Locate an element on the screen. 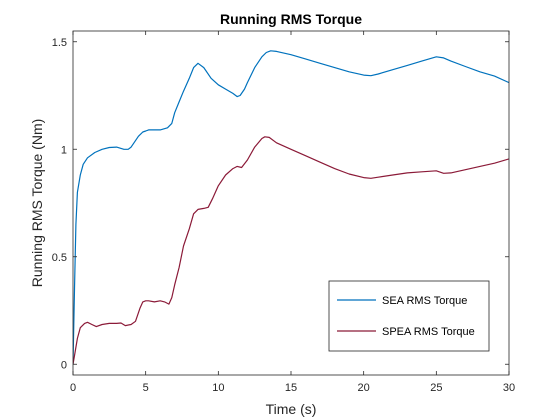  legend: SEA RMS Torque SPEA RMS Torque is located at coordinates (409, 316).